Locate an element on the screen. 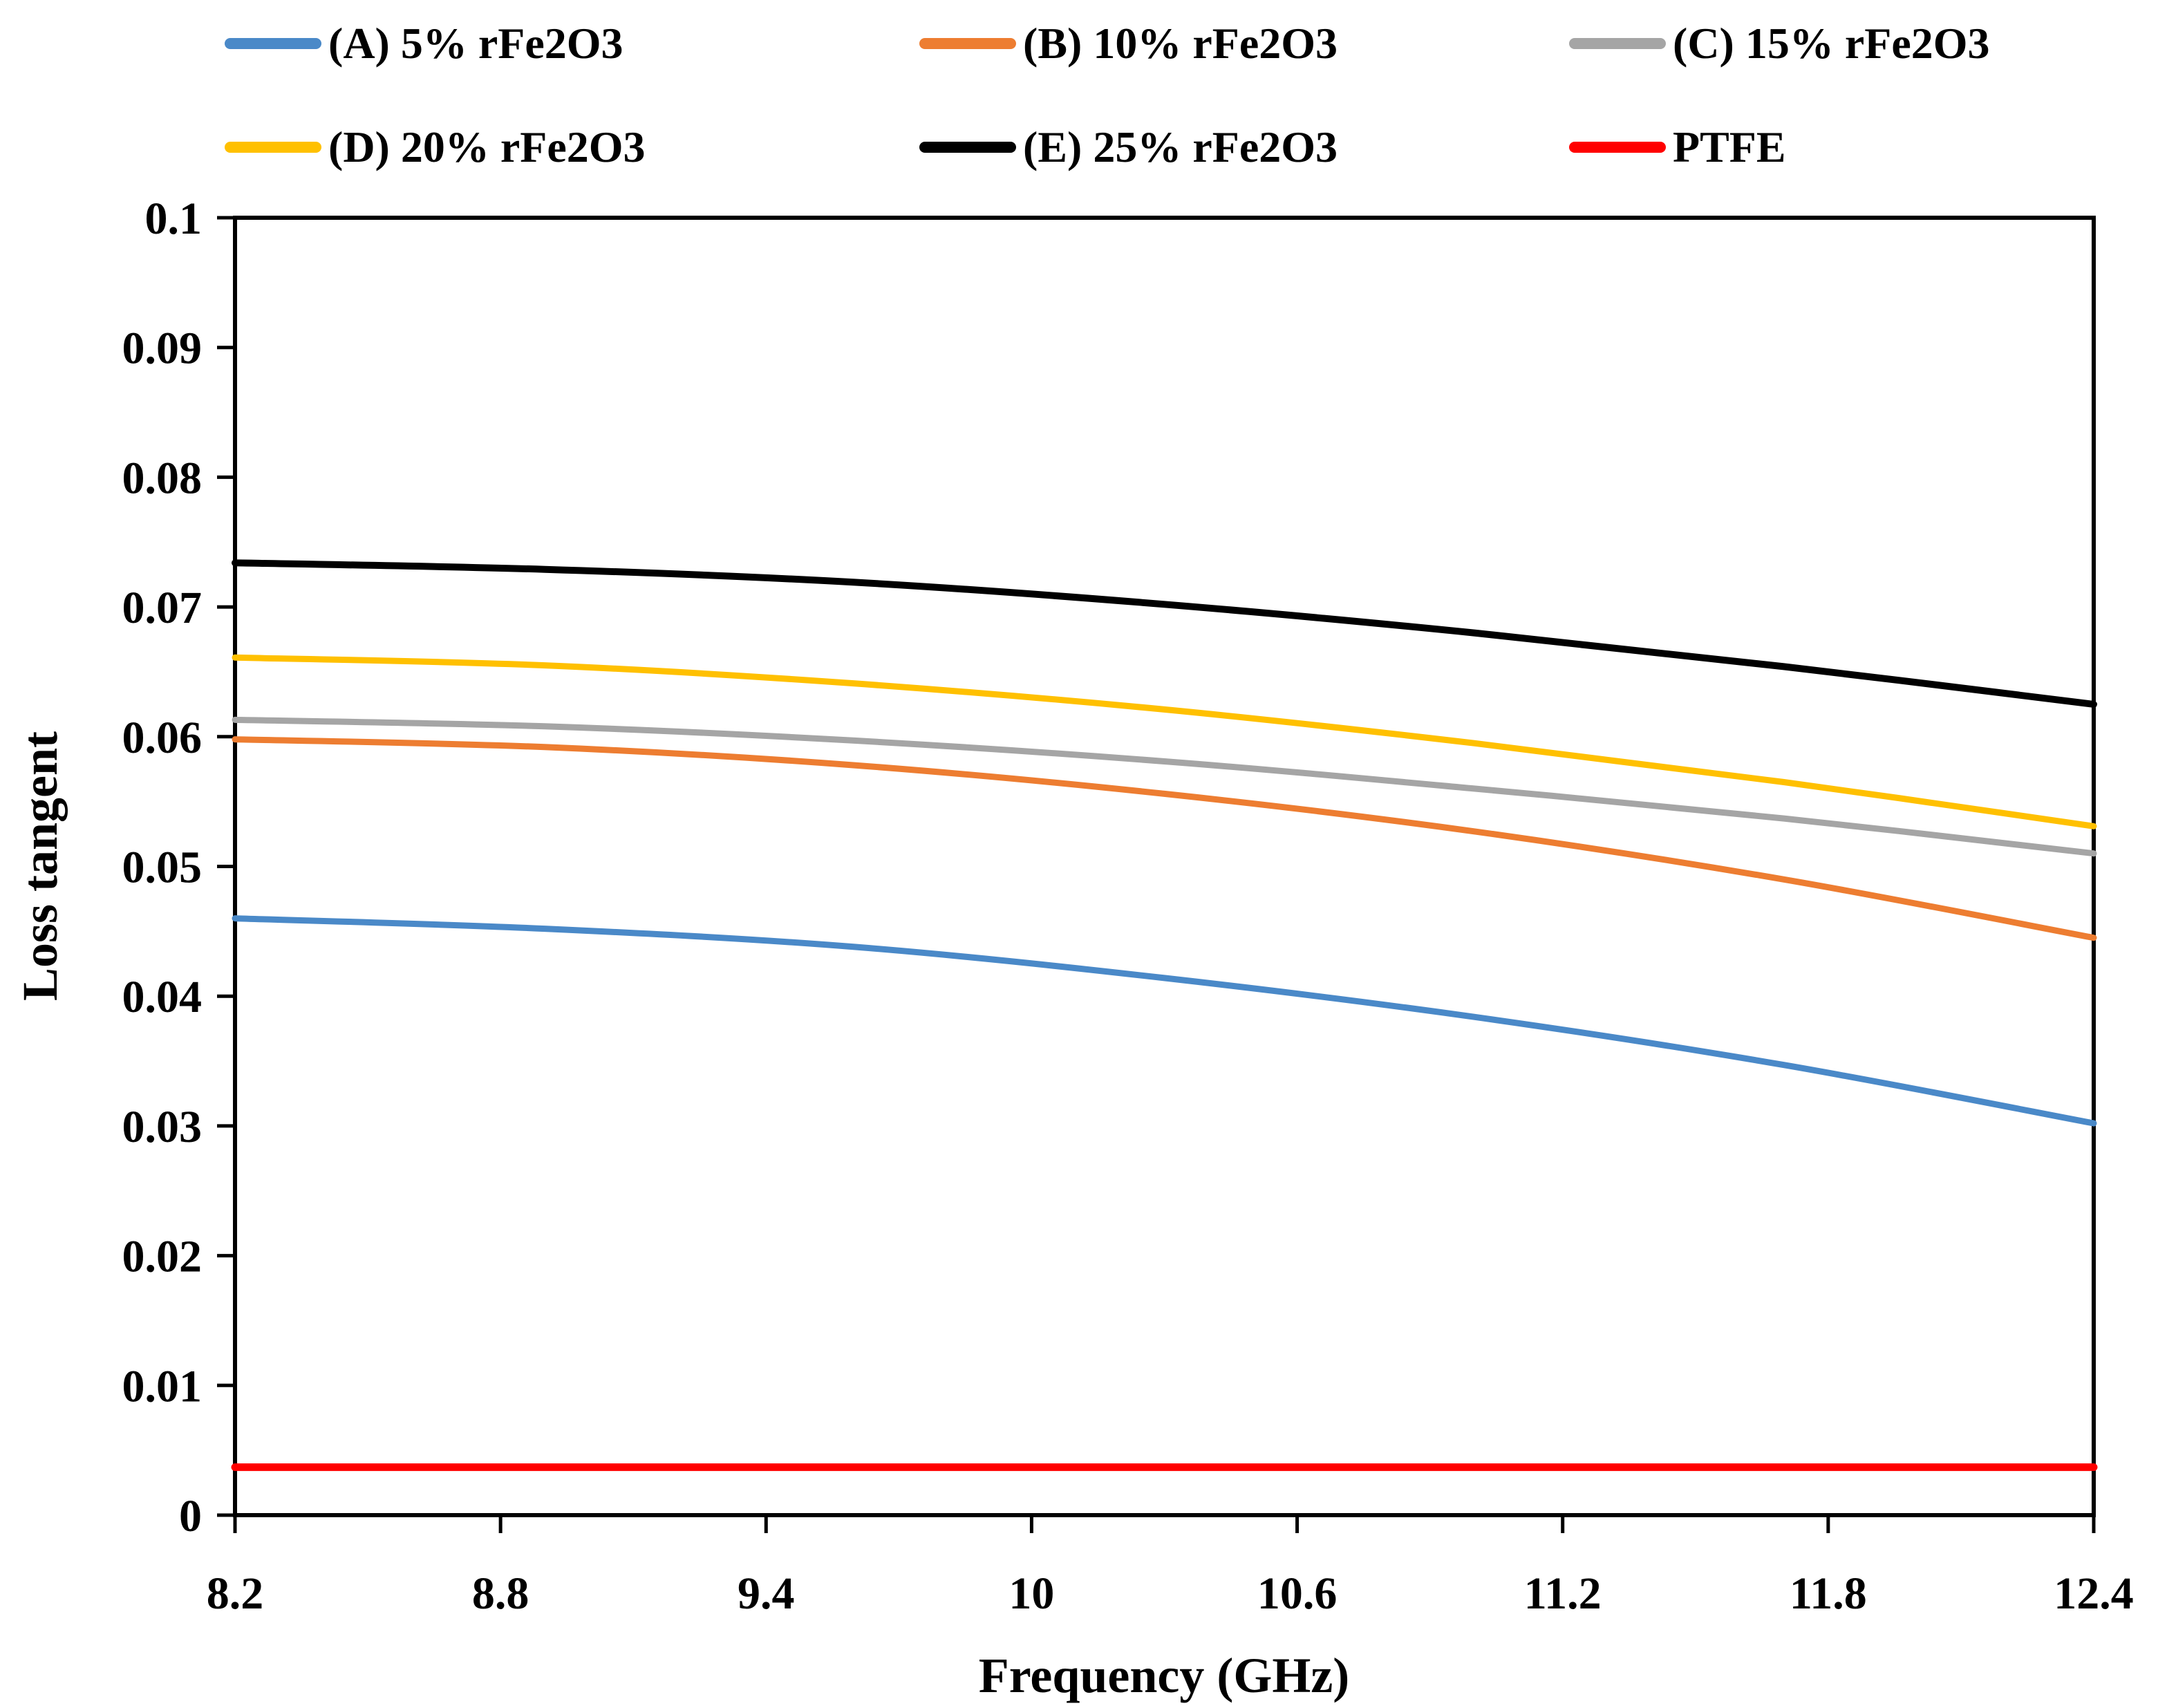  y-tick-label: 0.08 is located at coordinates (162, 478).